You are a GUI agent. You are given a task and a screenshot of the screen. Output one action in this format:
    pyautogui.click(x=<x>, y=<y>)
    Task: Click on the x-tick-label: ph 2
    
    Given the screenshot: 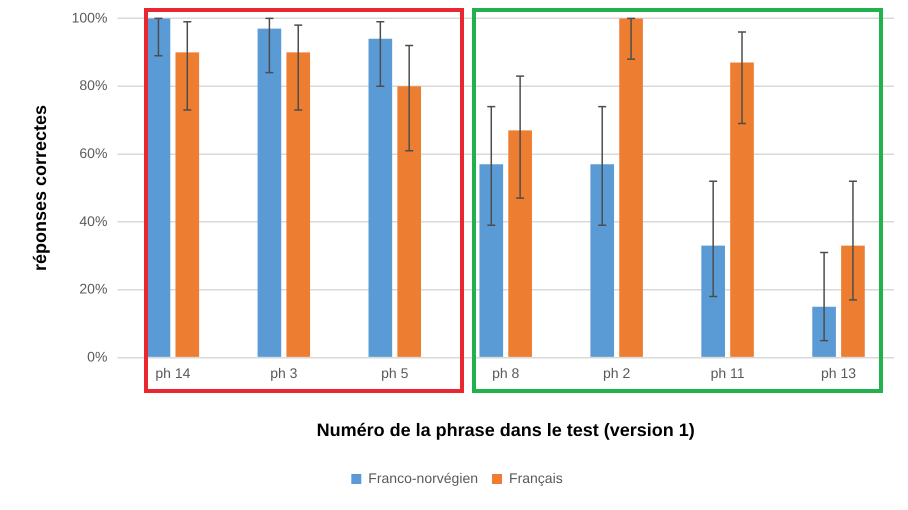 What is the action you would take?
    pyautogui.click(x=616, y=372)
    